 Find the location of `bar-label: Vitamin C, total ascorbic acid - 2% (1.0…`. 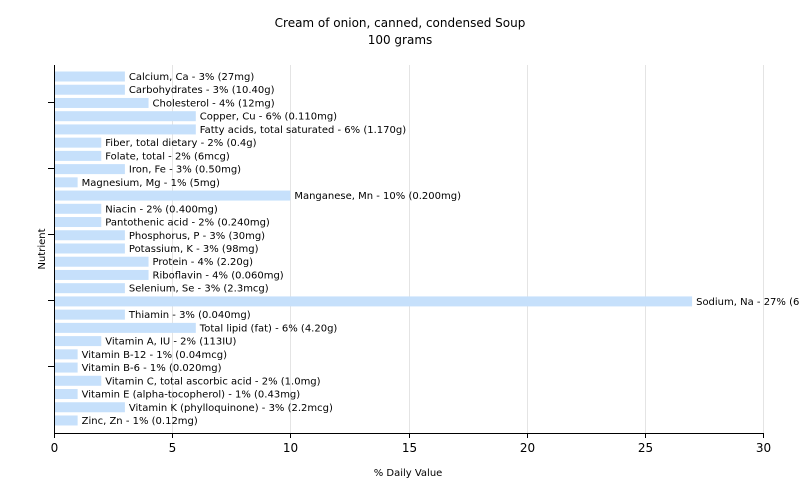

bar-label: Vitamin C, total ascorbic acid - 2% (1.0… is located at coordinates (212, 381).